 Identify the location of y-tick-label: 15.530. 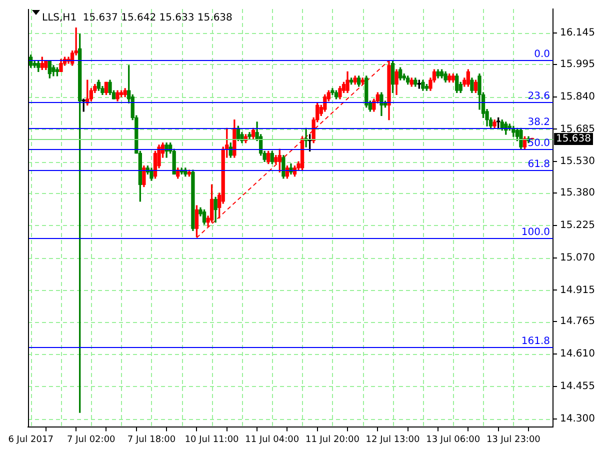
(578, 162).